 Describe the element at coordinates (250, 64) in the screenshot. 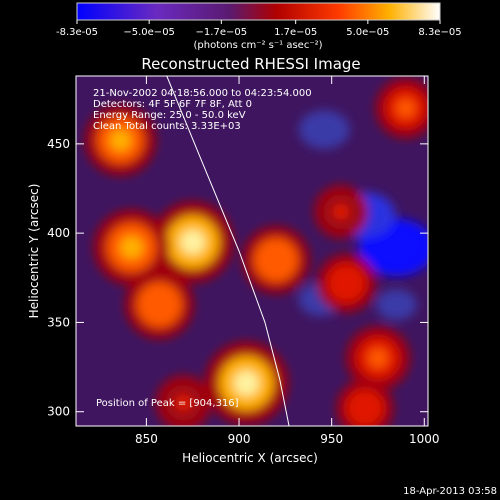

I see `chart-title: Reconstructed RHESSI Image` at that location.